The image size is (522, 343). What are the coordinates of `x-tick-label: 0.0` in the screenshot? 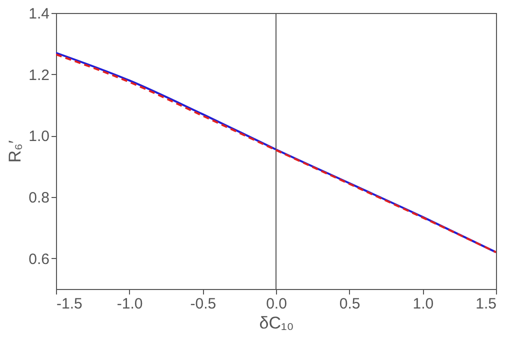 It's located at (276, 304).